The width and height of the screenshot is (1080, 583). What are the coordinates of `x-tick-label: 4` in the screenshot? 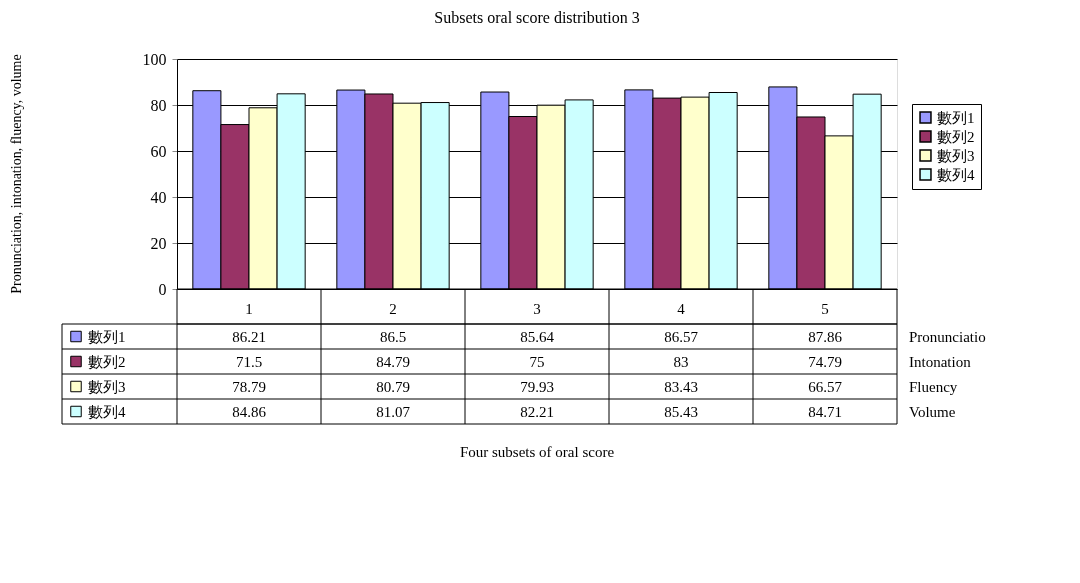 It's located at (681, 308).